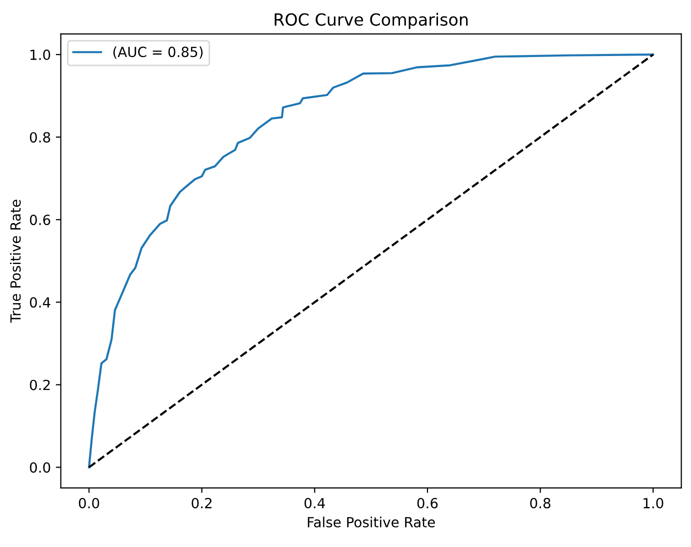 The width and height of the screenshot is (691, 547). I want to click on x-axis-title: False Positive Rate, so click(371, 522).